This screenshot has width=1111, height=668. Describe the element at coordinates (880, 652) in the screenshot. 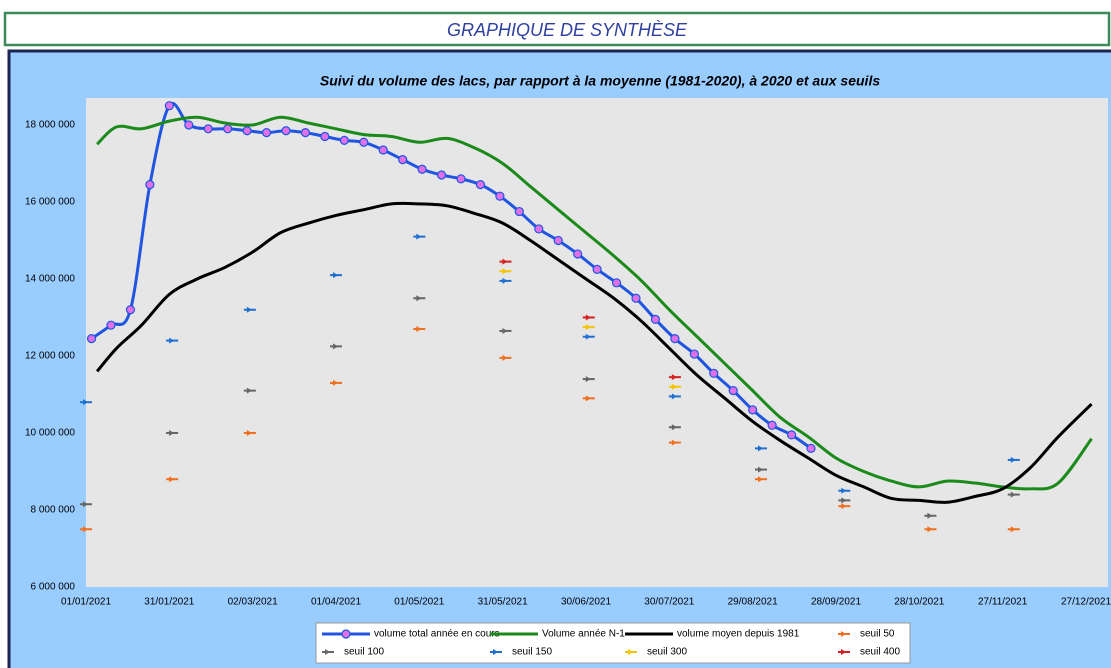

I see `legend-label: seuil 400` at that location.